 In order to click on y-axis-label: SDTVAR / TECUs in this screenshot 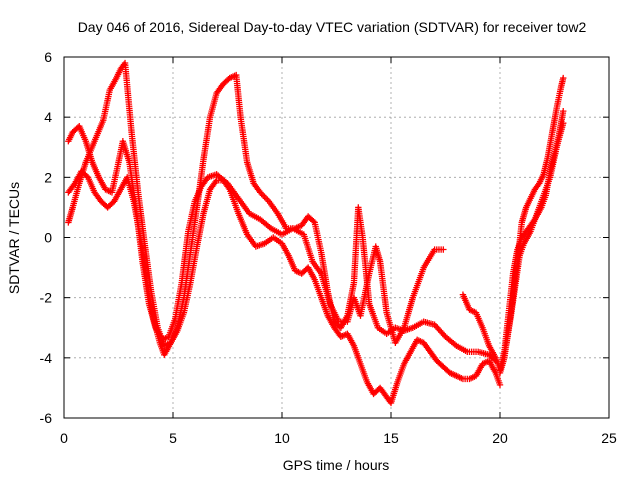, I will do `click(14, 238)`.